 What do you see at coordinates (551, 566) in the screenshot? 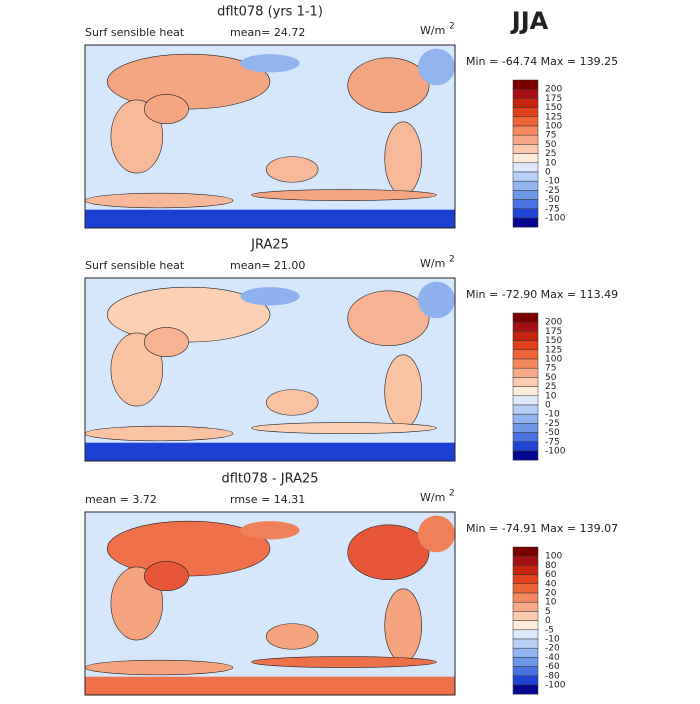
I see `colorbar-label: 80` at bounding box center [551, 566].